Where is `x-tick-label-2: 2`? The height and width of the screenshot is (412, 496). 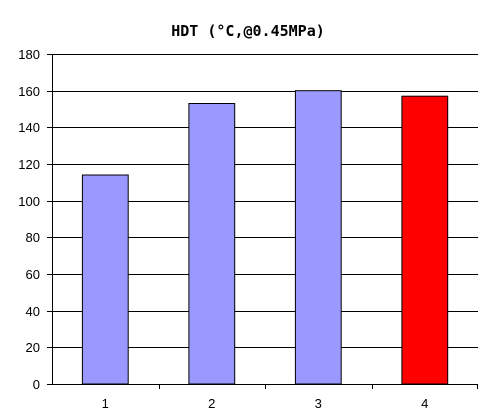
x-tick-label-2: 2 is located at coordinates (211, 403).